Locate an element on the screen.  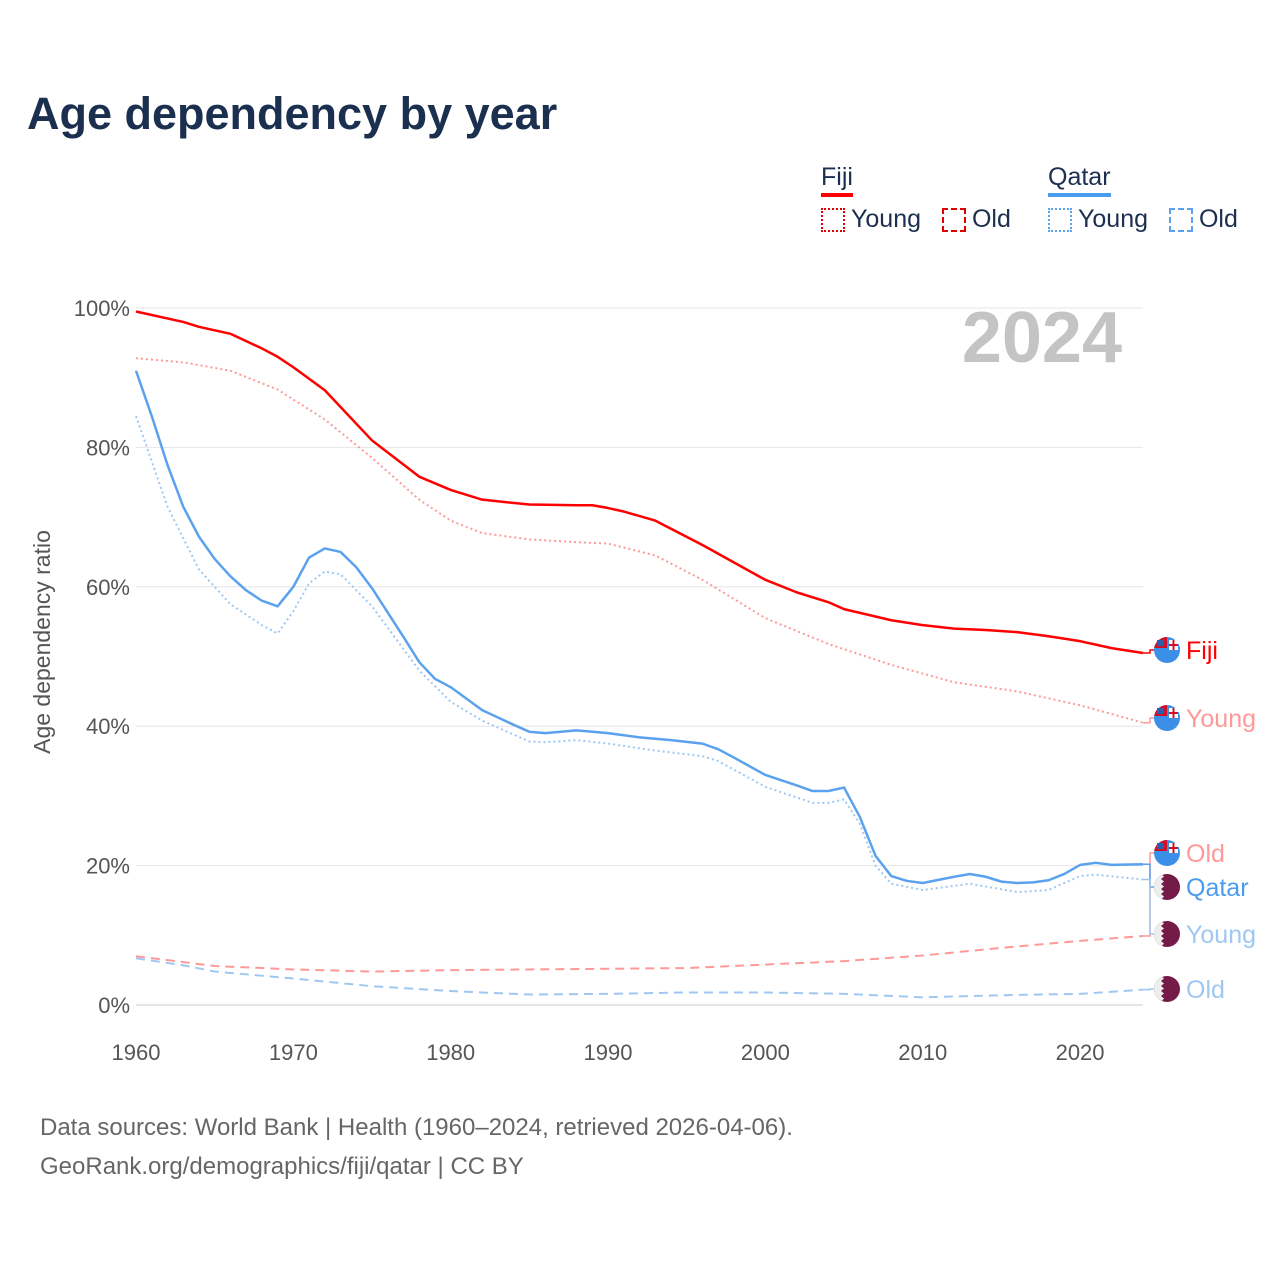
legend-qatar-young: Young is located at coordinates (1098, 219).